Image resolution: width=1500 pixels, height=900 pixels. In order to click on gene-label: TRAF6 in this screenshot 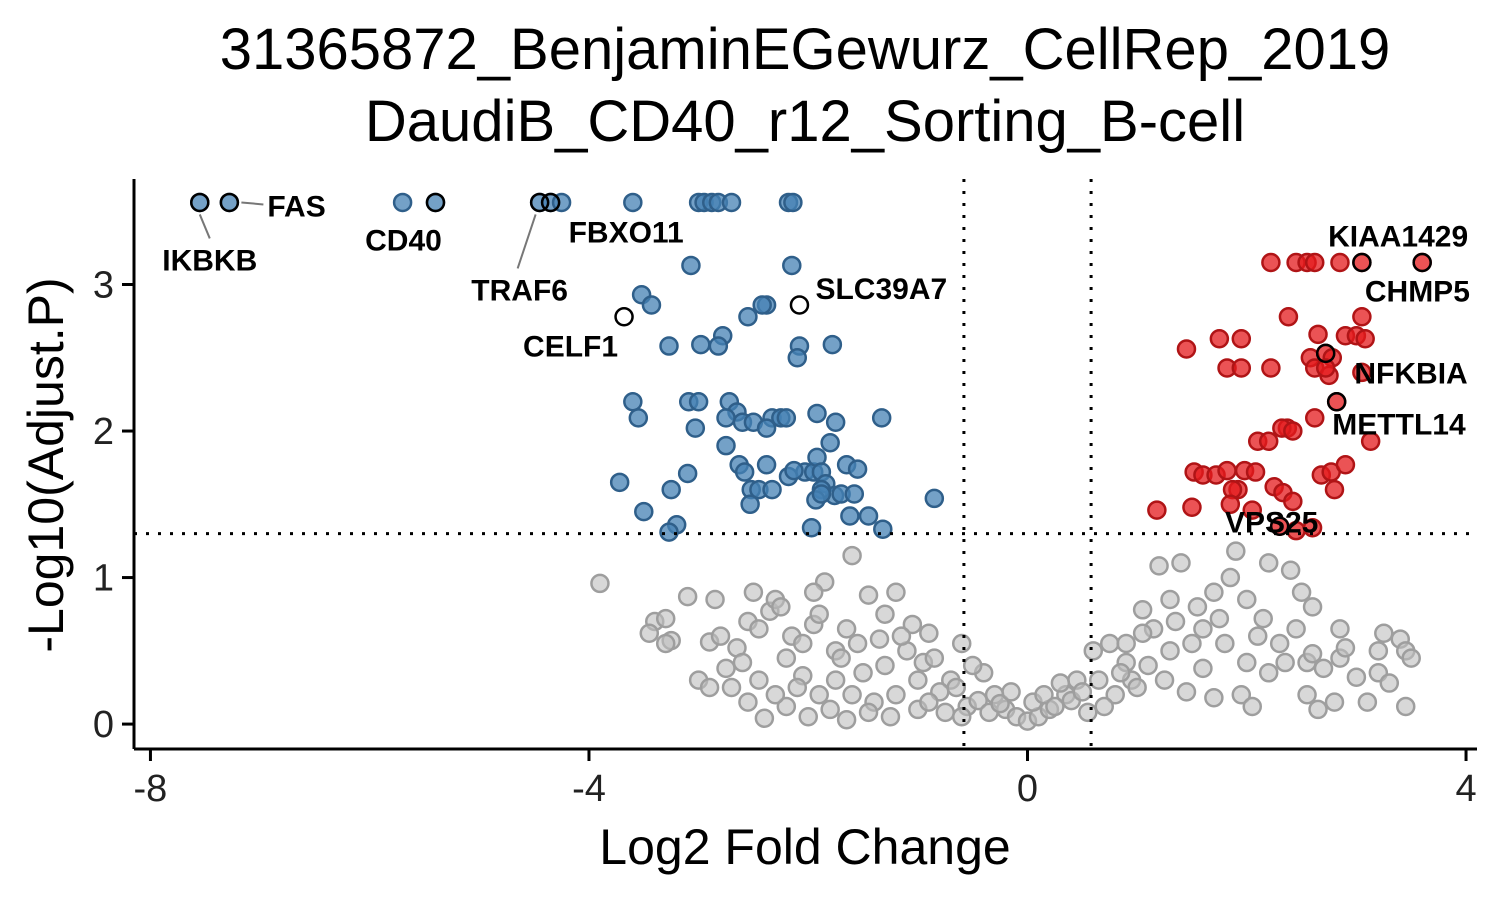, I will do `click(519, 290)`.